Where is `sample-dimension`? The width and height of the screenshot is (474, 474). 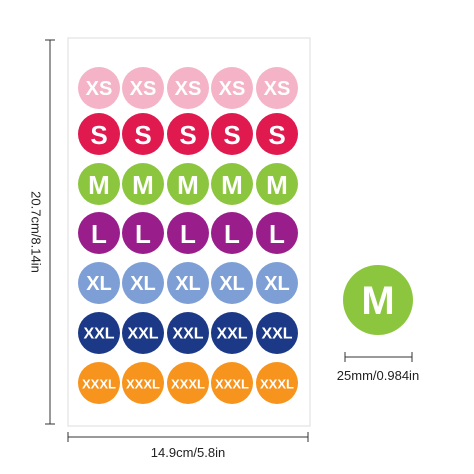
sample-dimension is located at coordinates (378, 357).